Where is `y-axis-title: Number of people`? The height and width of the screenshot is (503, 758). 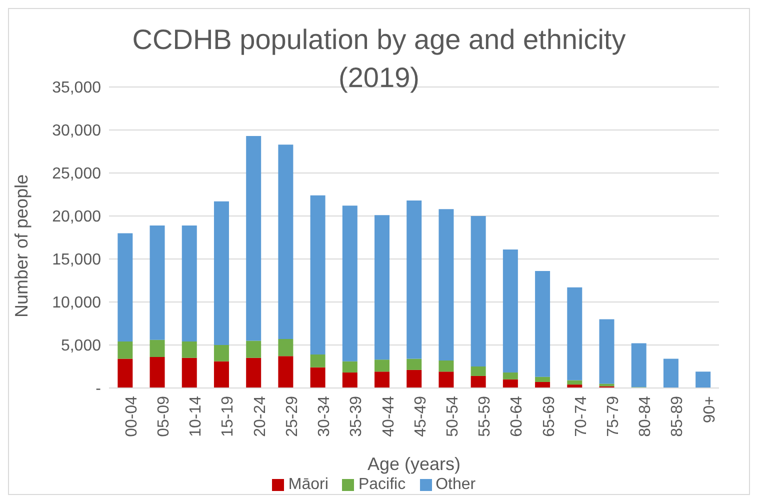
y-axis-title: Number of people is located at coordinates (21, 246).